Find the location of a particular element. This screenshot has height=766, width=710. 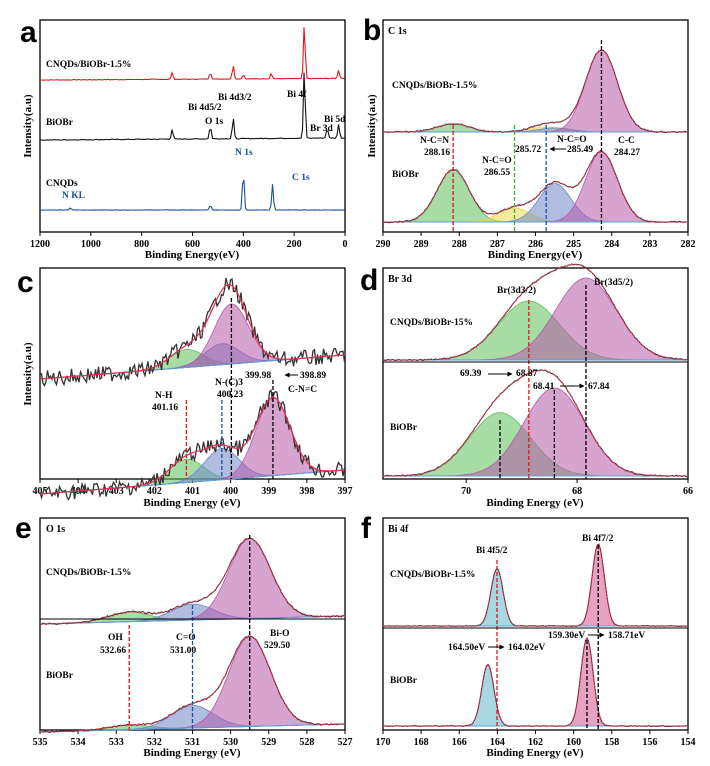

panel-e-tick-label: 534 is located at coordinates (78, 742).